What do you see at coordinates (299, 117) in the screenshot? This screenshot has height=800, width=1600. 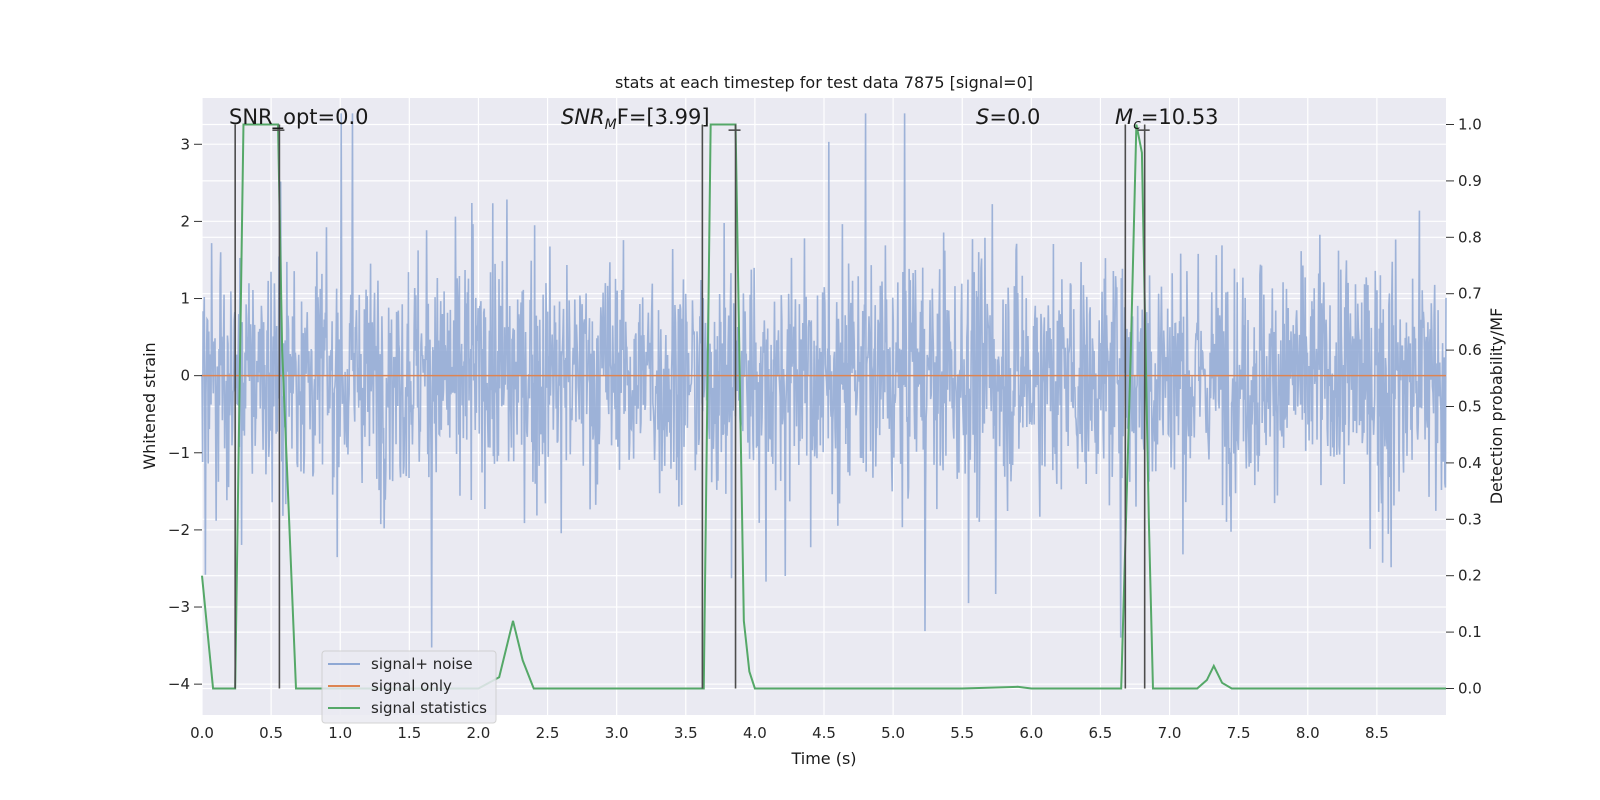 I see `snr-opt-annotation: SNR_opt=0.0` at bounding box center [299, 117].